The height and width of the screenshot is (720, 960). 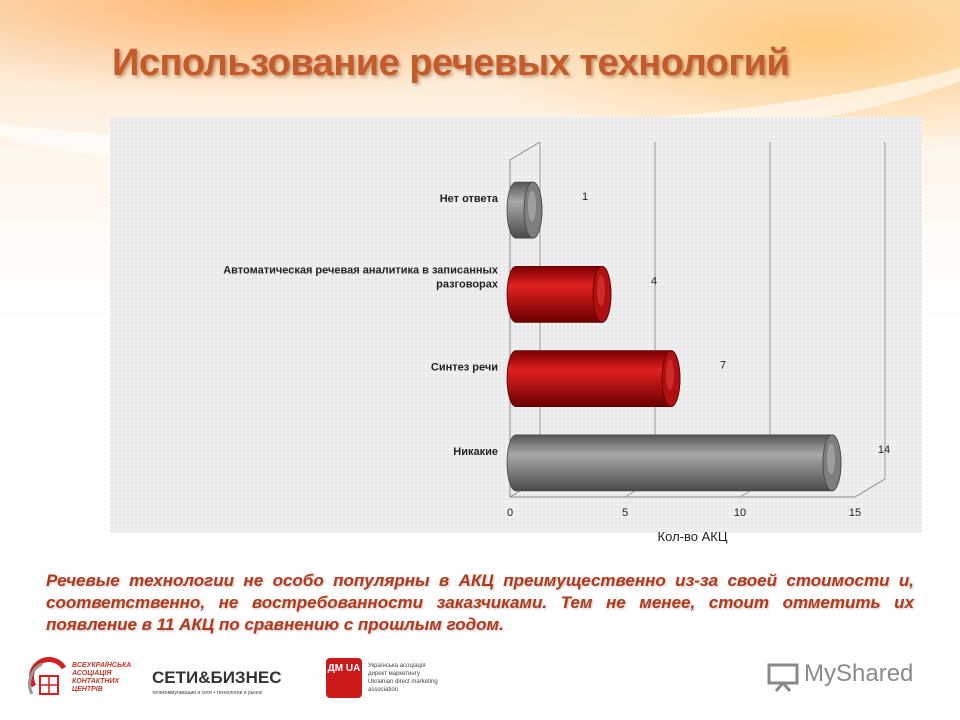 What do you see at coordinates (740, 513) in the screenshot?
I see `x-tick-label: 10` at bounding box center [740, 513].